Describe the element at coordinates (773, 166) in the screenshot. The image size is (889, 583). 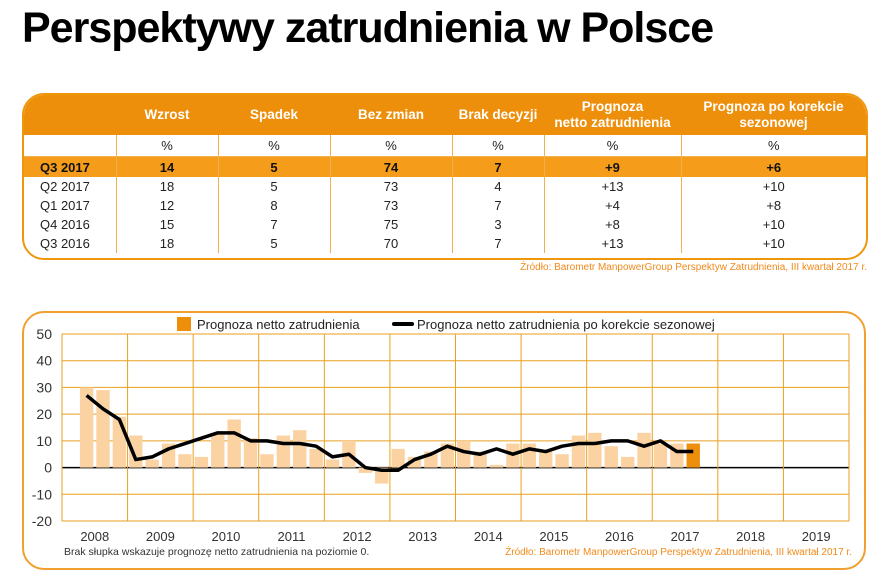
I see `table-cell: +6` at that location.